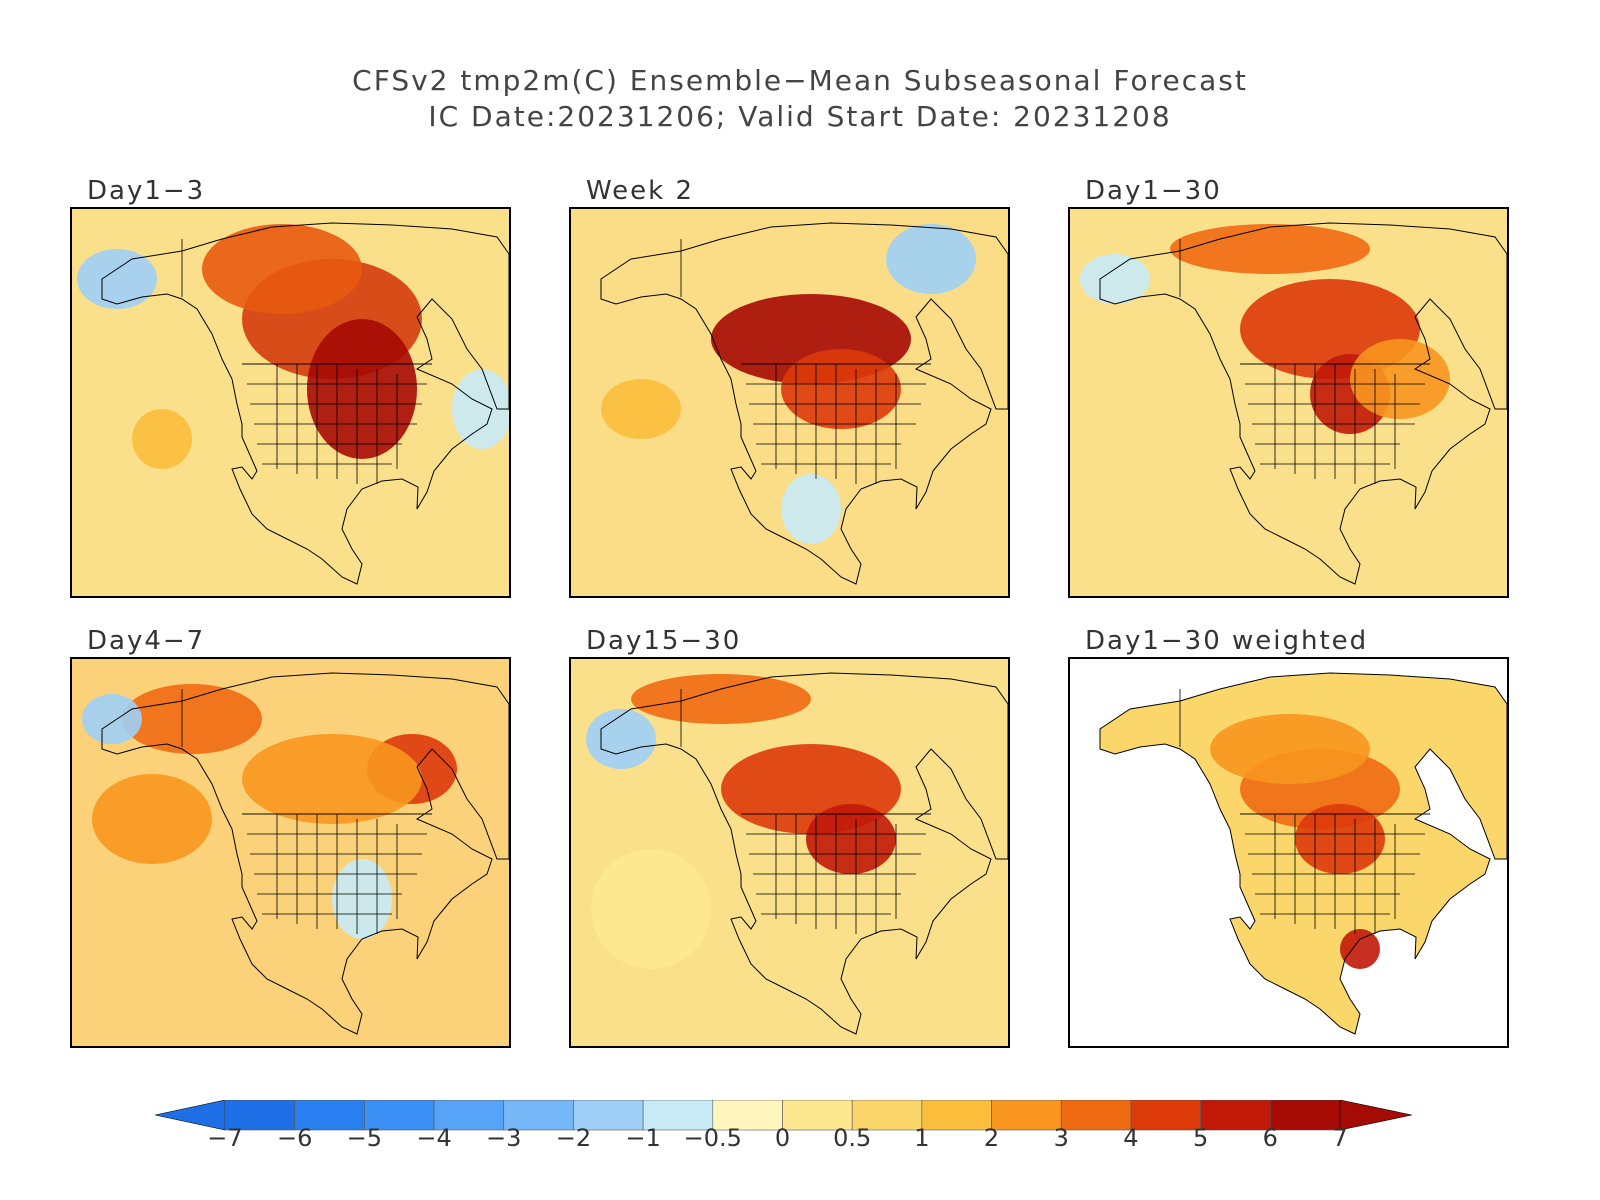 The width and height of the screenshot is (1600, 1200). I want to click on panel-title-week2: Week 2, so click(640, 191).